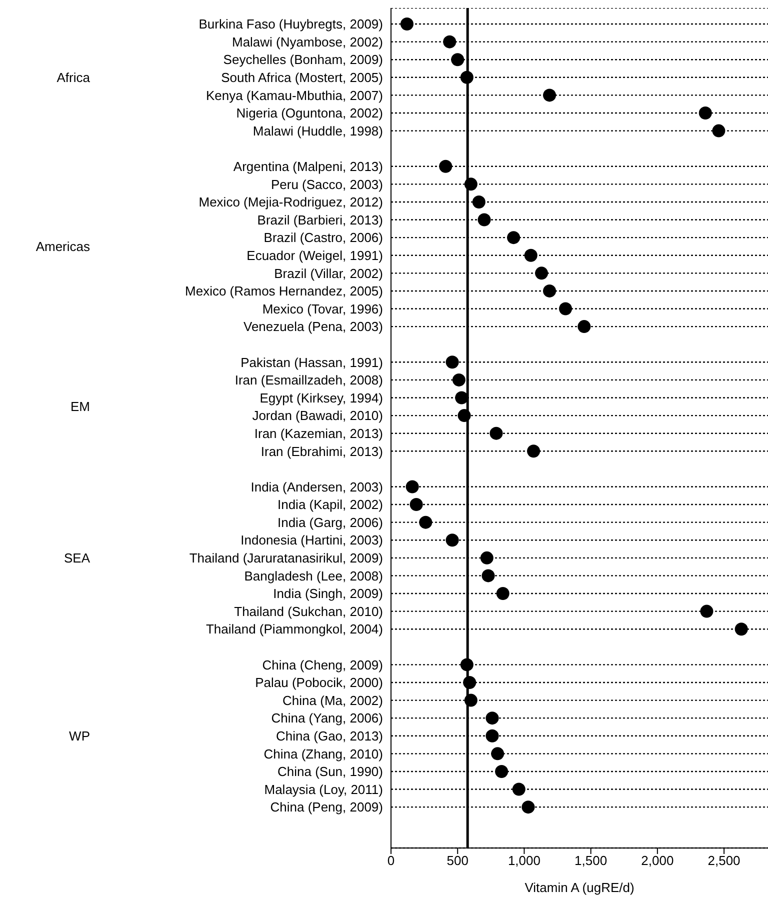  Describe the element at coordinates (318, 433) in the screenshot. I see `y-tick-label: Iran (Kazemian, 2013)` at that location.